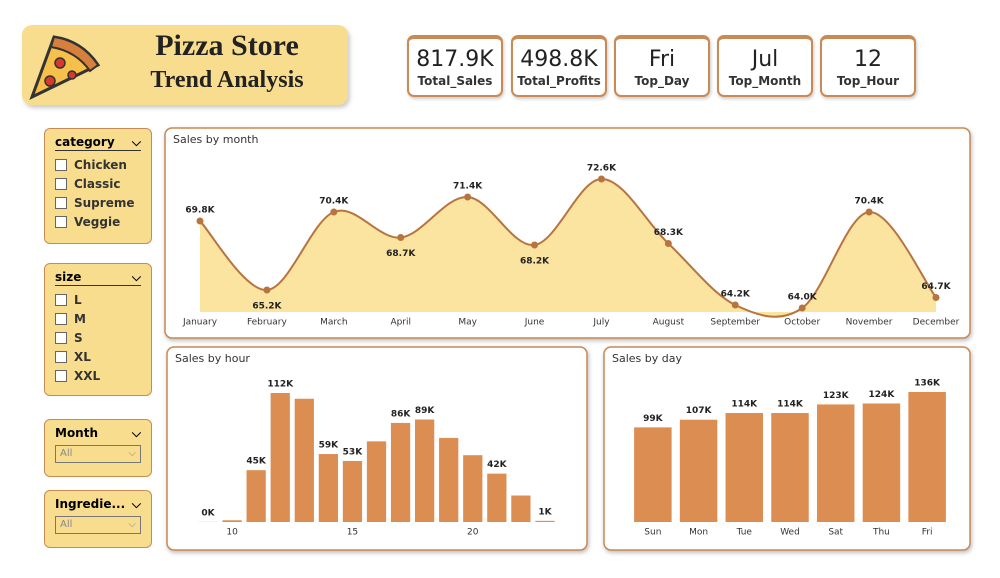 The height and width of the screenshot is (578, 1000). What do you see at coordinates (881, 533) in the screenshot?
I see `x-tick-label: Thu` at bounding box center [881, 533].